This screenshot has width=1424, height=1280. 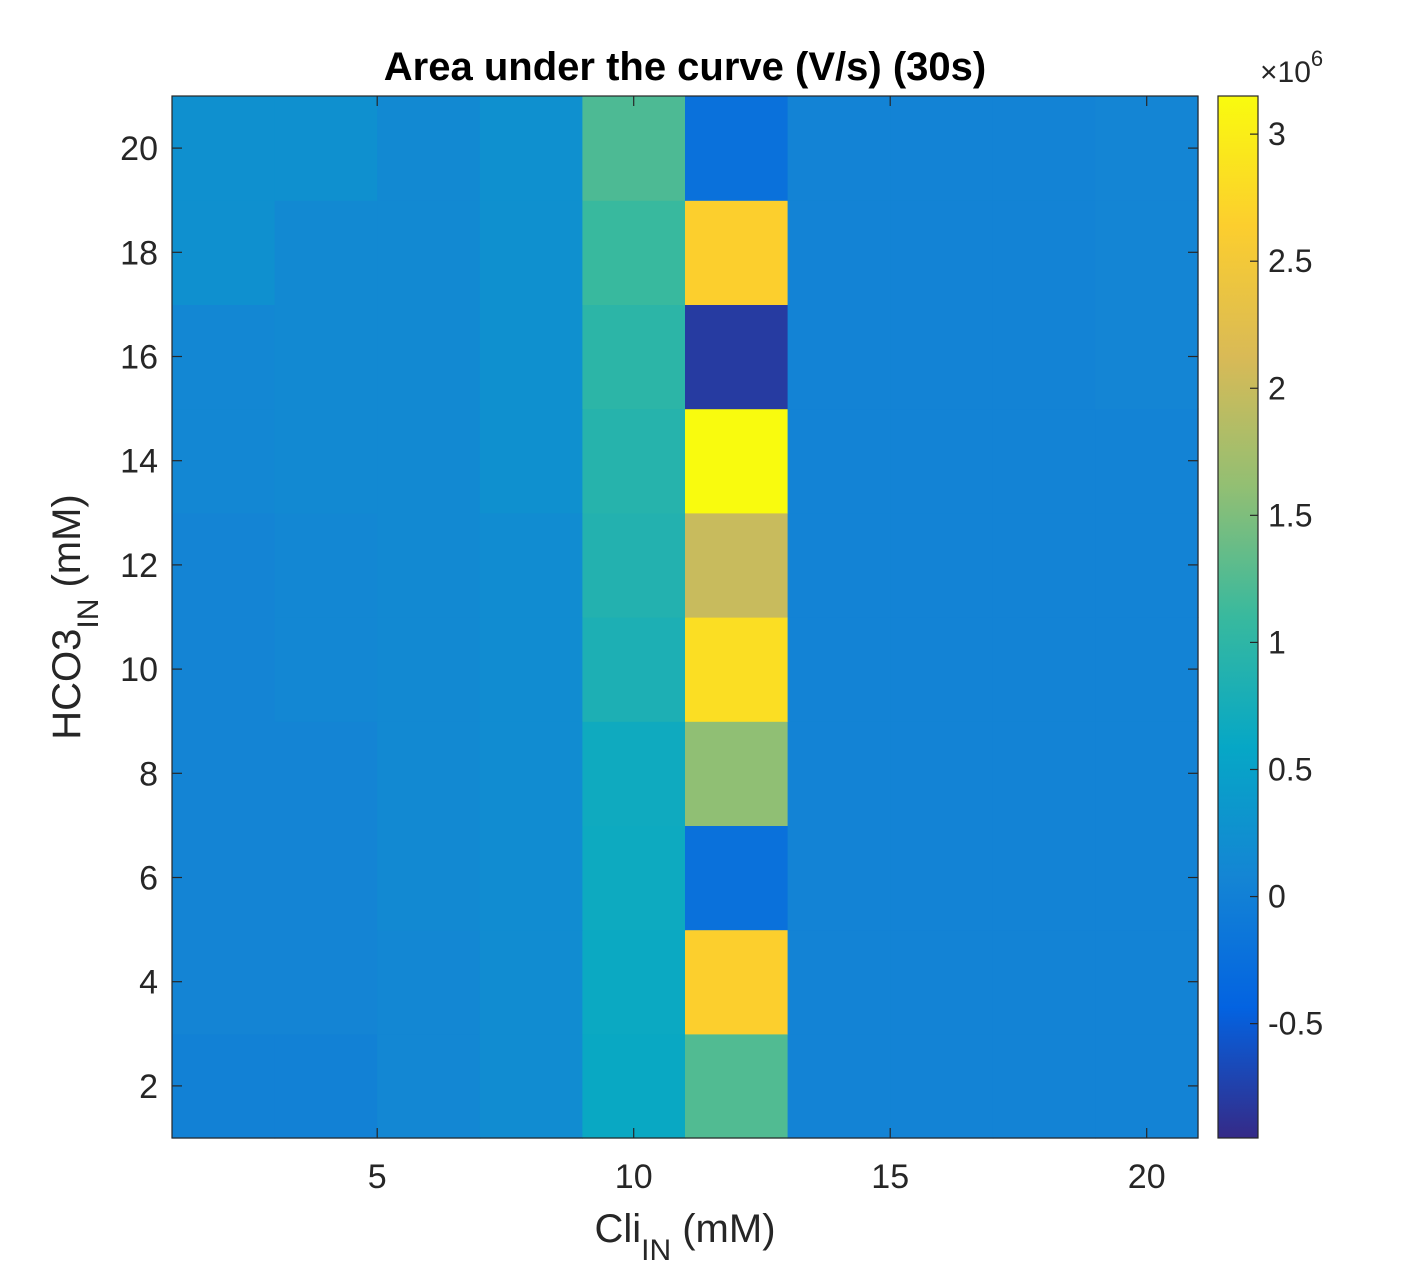 I want to click on y-tick-label: 10, so click(x=139, y=670).